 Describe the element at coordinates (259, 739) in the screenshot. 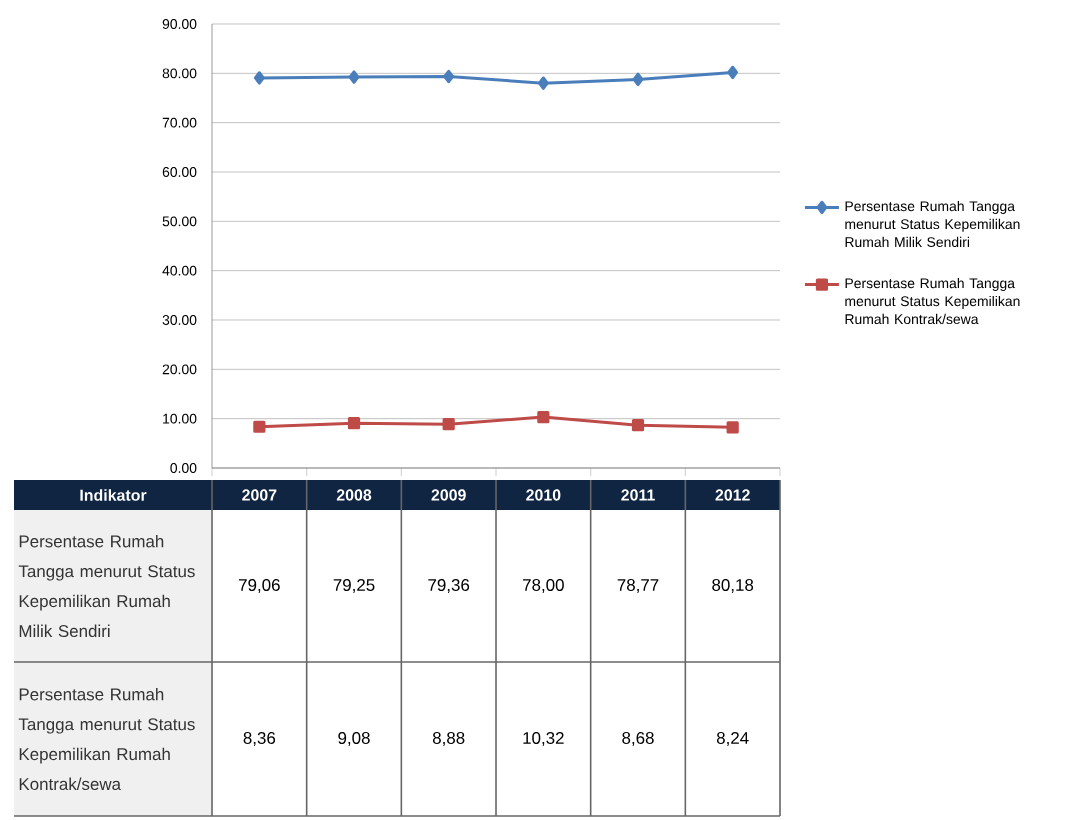

I see `data-label: 8,36` at that location.